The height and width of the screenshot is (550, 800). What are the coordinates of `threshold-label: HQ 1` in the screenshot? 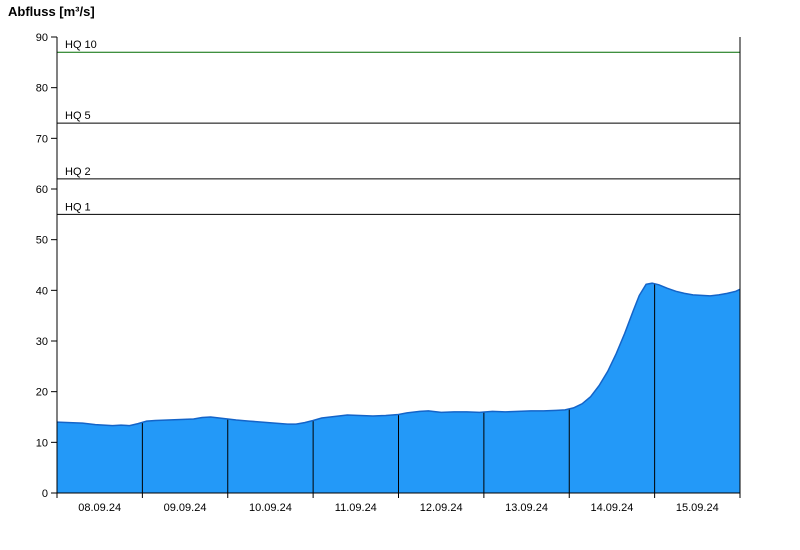 It's located at (78, 207).